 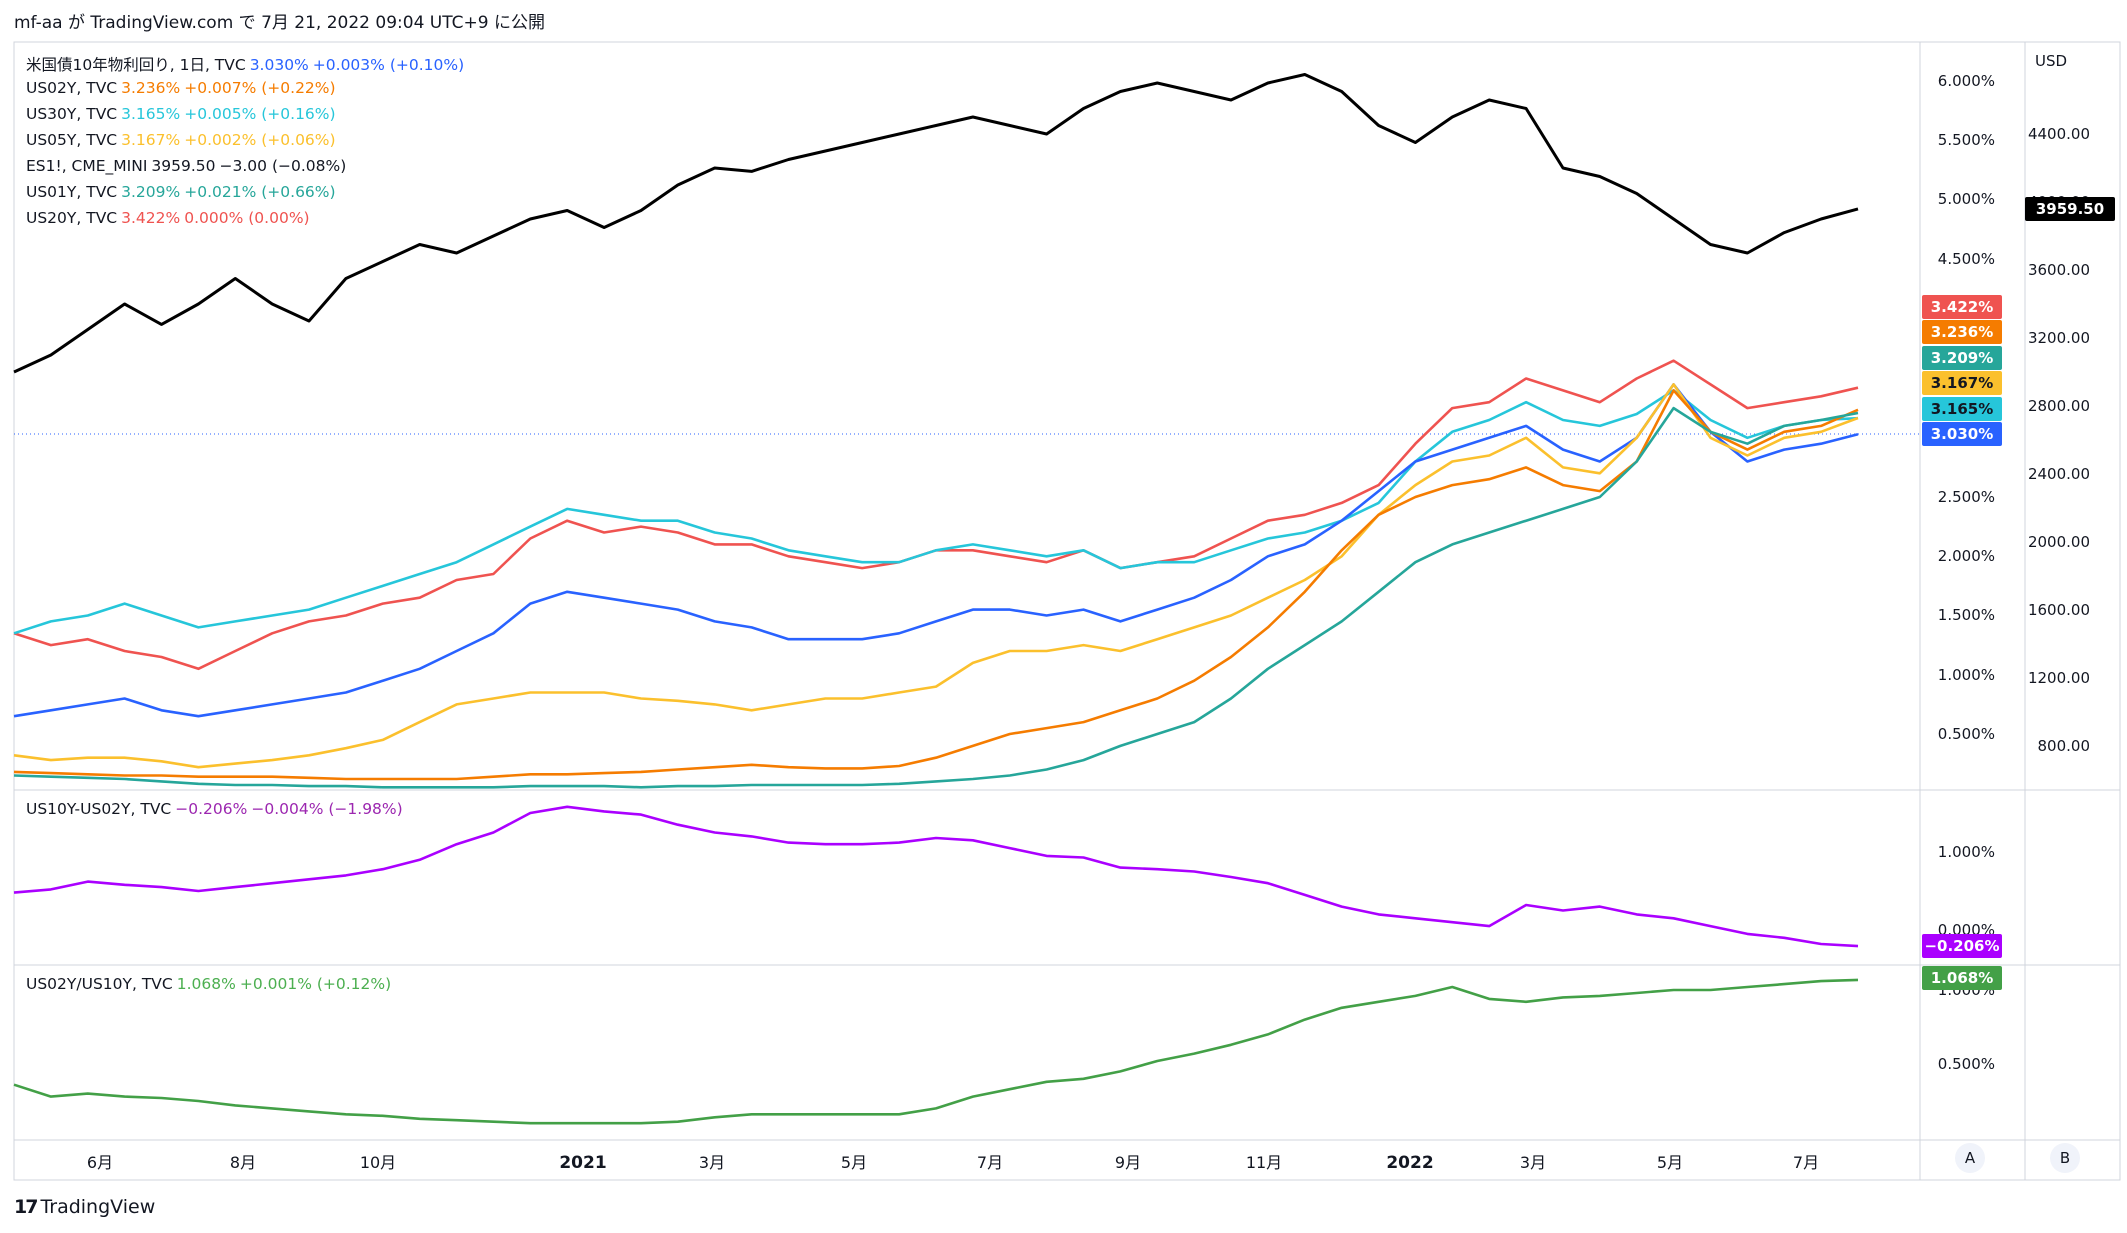 I want to click on x-tick-label: 2021, so click(x=582, y=1163).